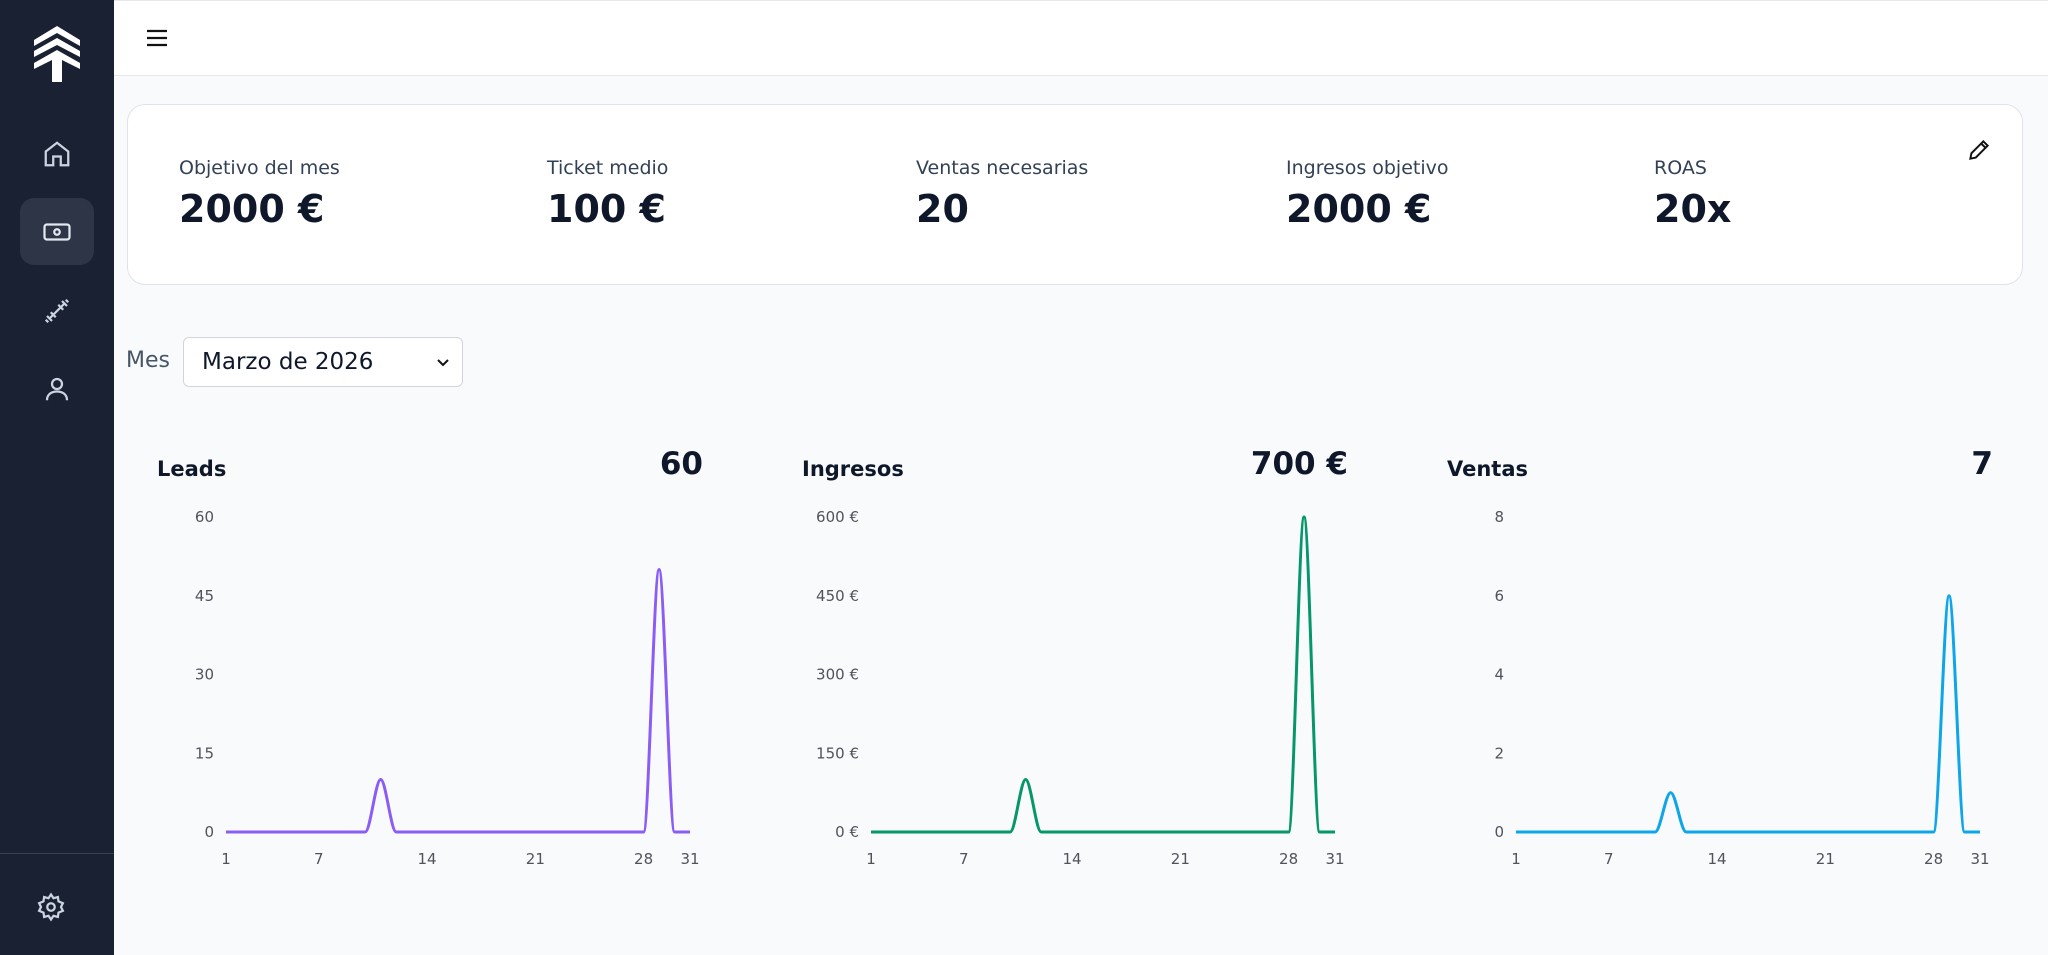 Image resolution: width=2048 pixels, height=955 pixels. I want to click on y-tick-label: 30, so click(204, 675).